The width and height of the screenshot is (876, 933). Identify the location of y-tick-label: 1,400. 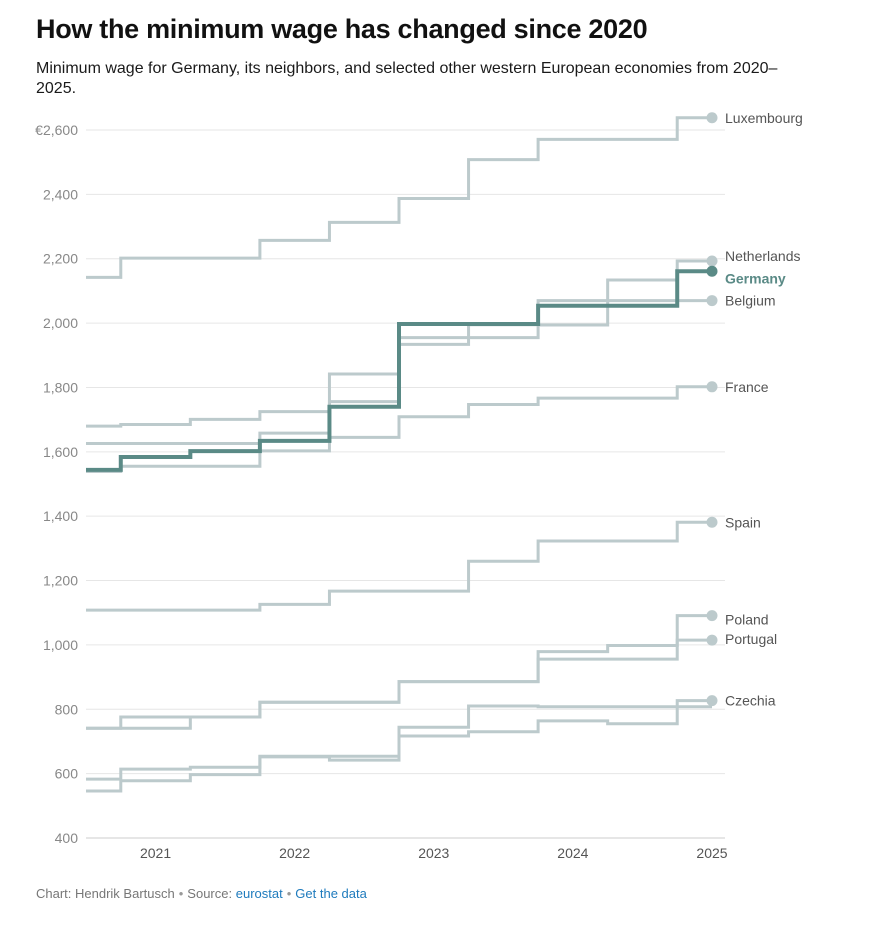
(60, 516).